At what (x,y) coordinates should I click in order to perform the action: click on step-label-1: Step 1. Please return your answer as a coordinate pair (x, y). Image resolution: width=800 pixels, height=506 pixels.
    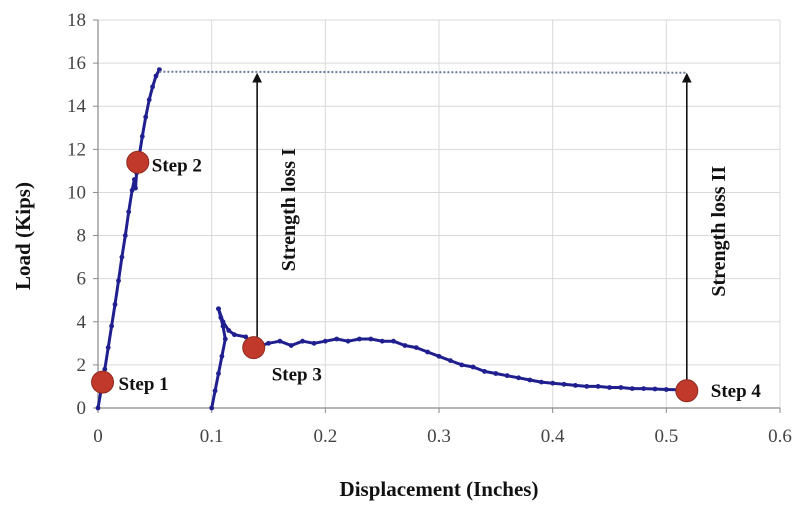
    Looking at the image, I should click on (144, 384).